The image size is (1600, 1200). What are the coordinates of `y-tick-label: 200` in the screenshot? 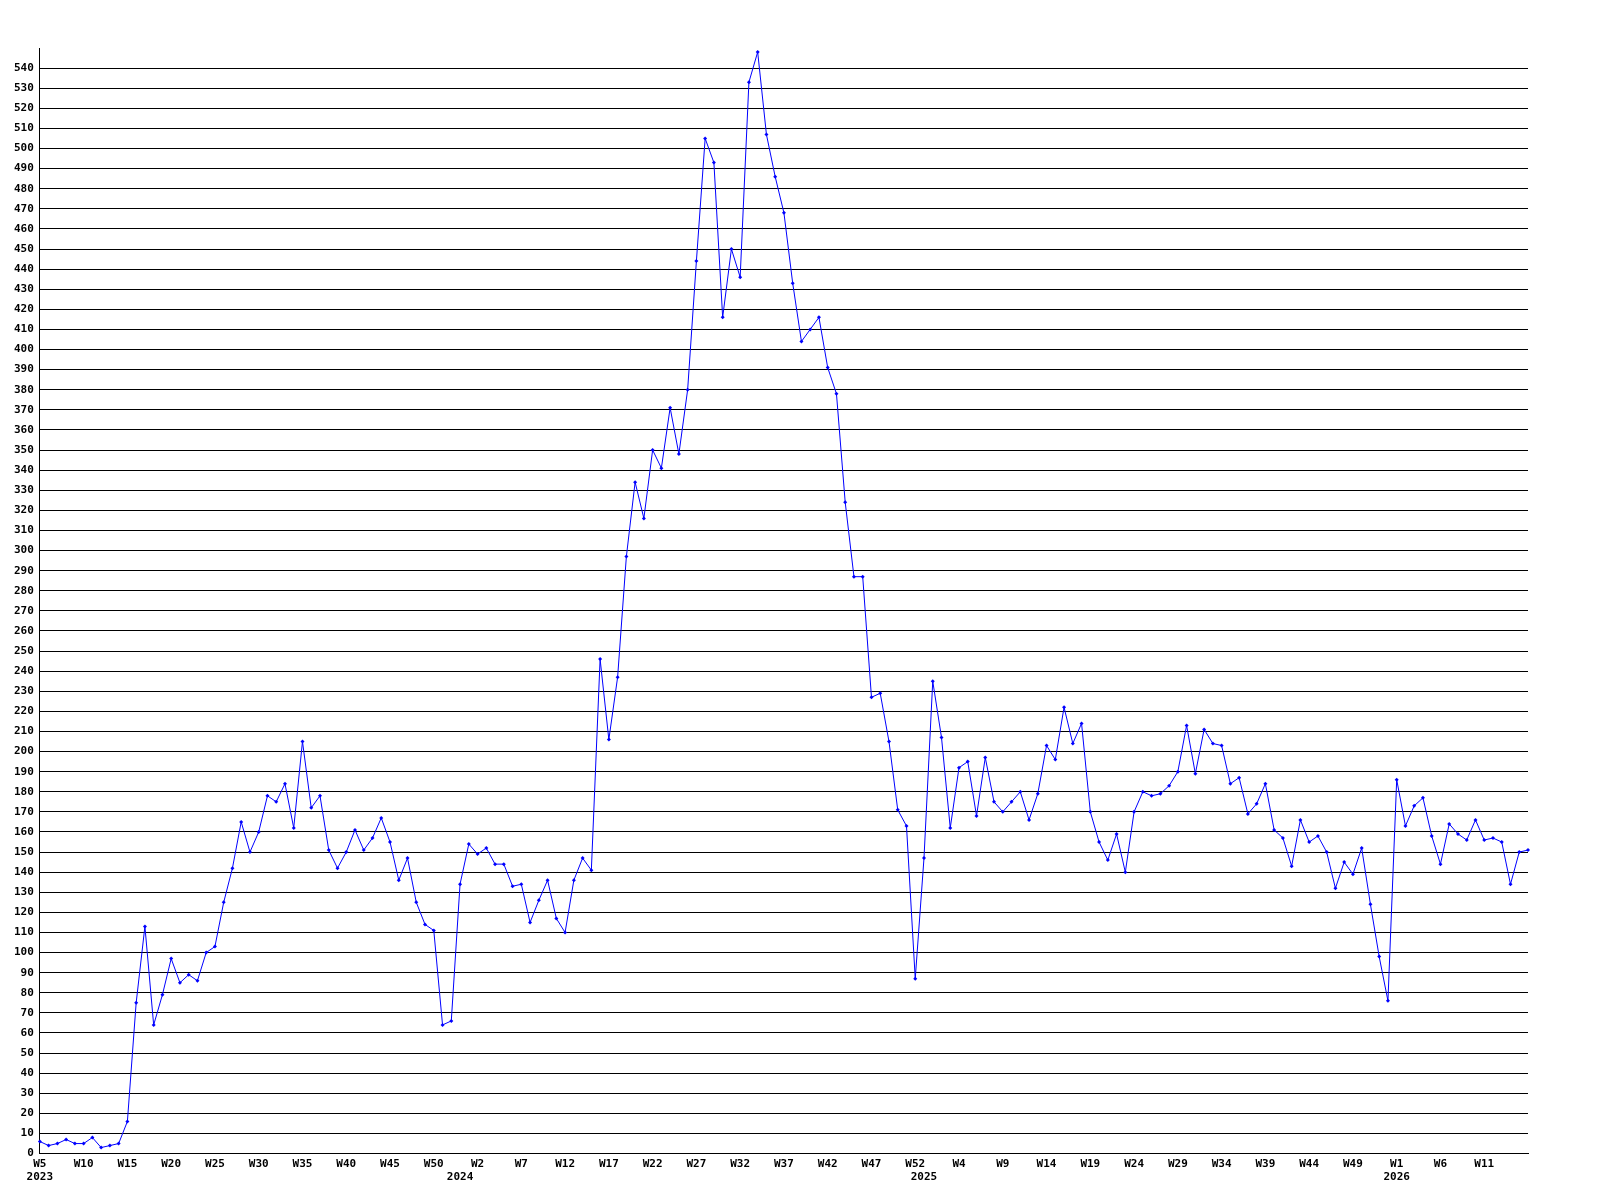 It's located at (23, 751).